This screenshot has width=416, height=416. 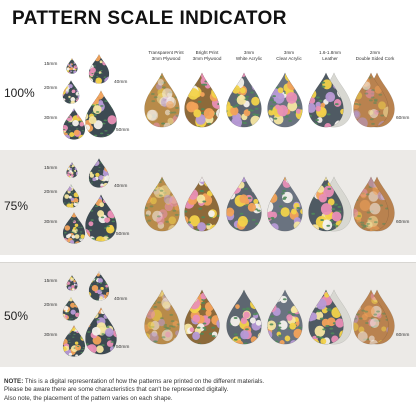 I want to click on header-line: Leather, so click(x=330, y=58).